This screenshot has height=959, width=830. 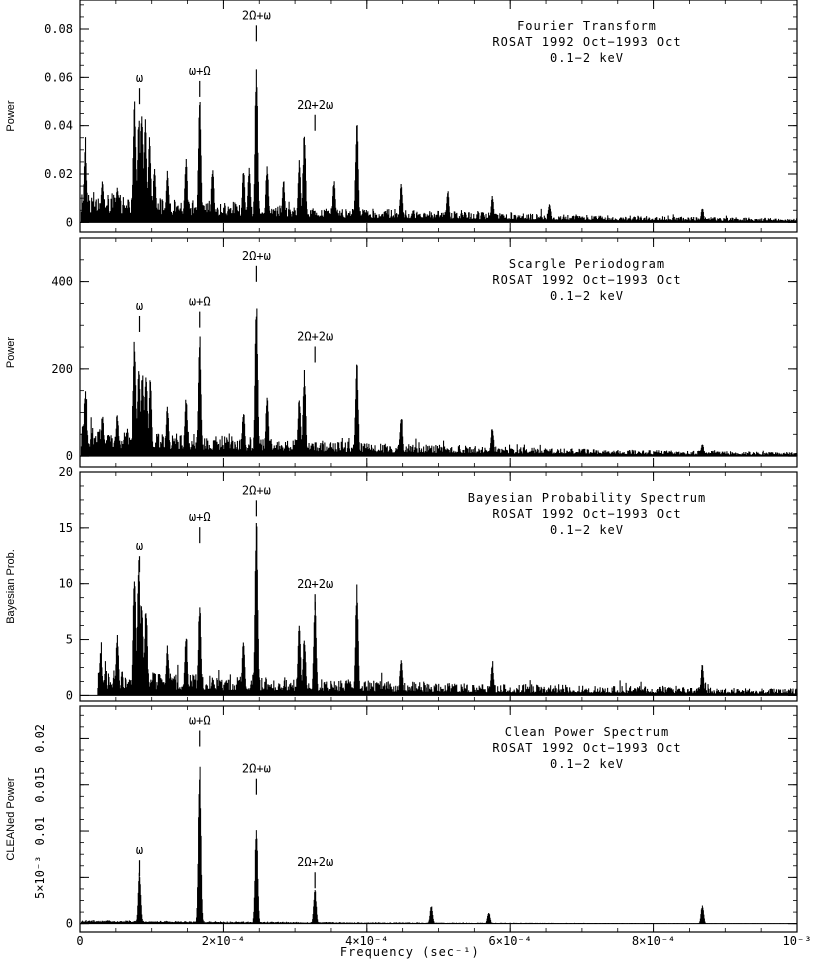 I want to click on y-tick-label: 0.01, so click(x=40, y=831).